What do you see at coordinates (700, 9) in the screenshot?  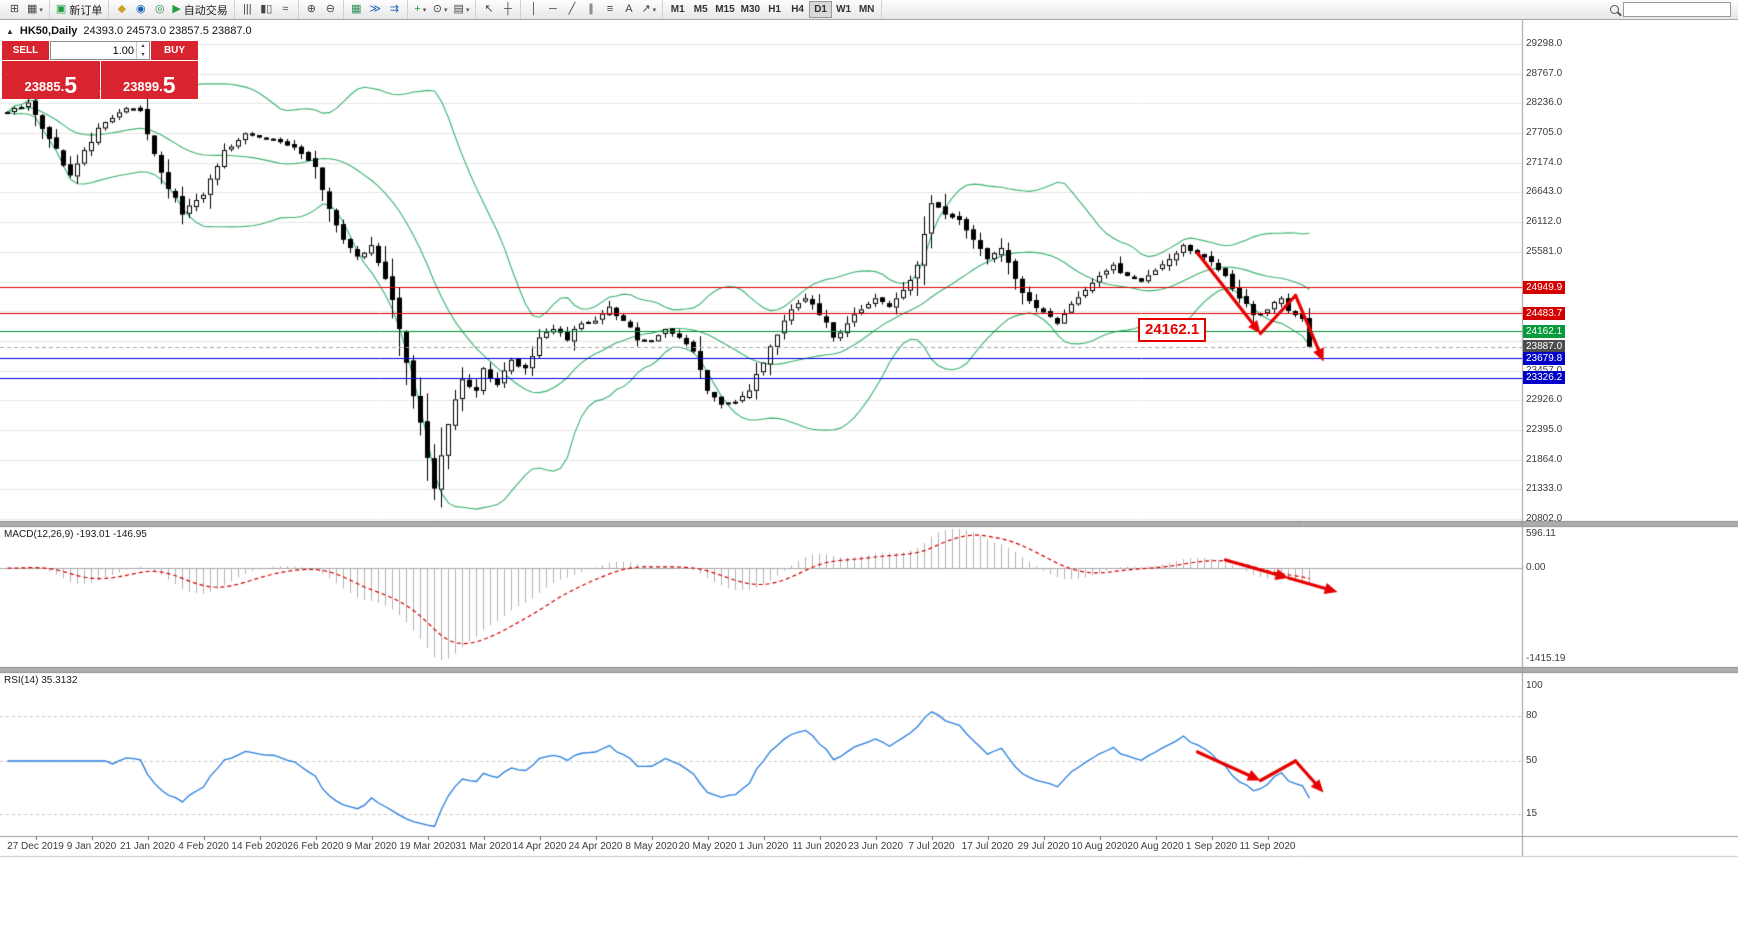 I see `timeframe-m5: M5` at bounding box center [700, 9].